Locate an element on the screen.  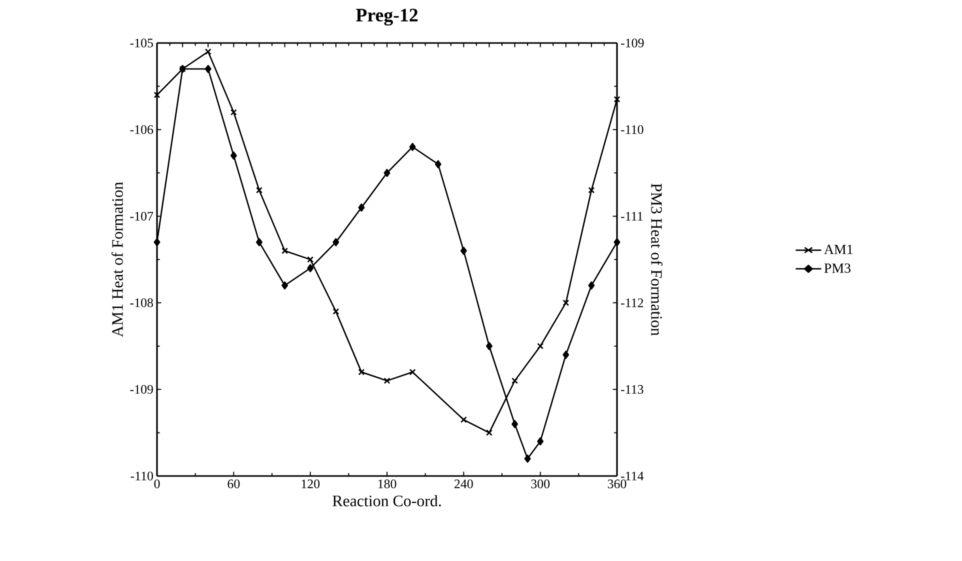
y-tick-label: -107 is located at coordinates (142, 216).